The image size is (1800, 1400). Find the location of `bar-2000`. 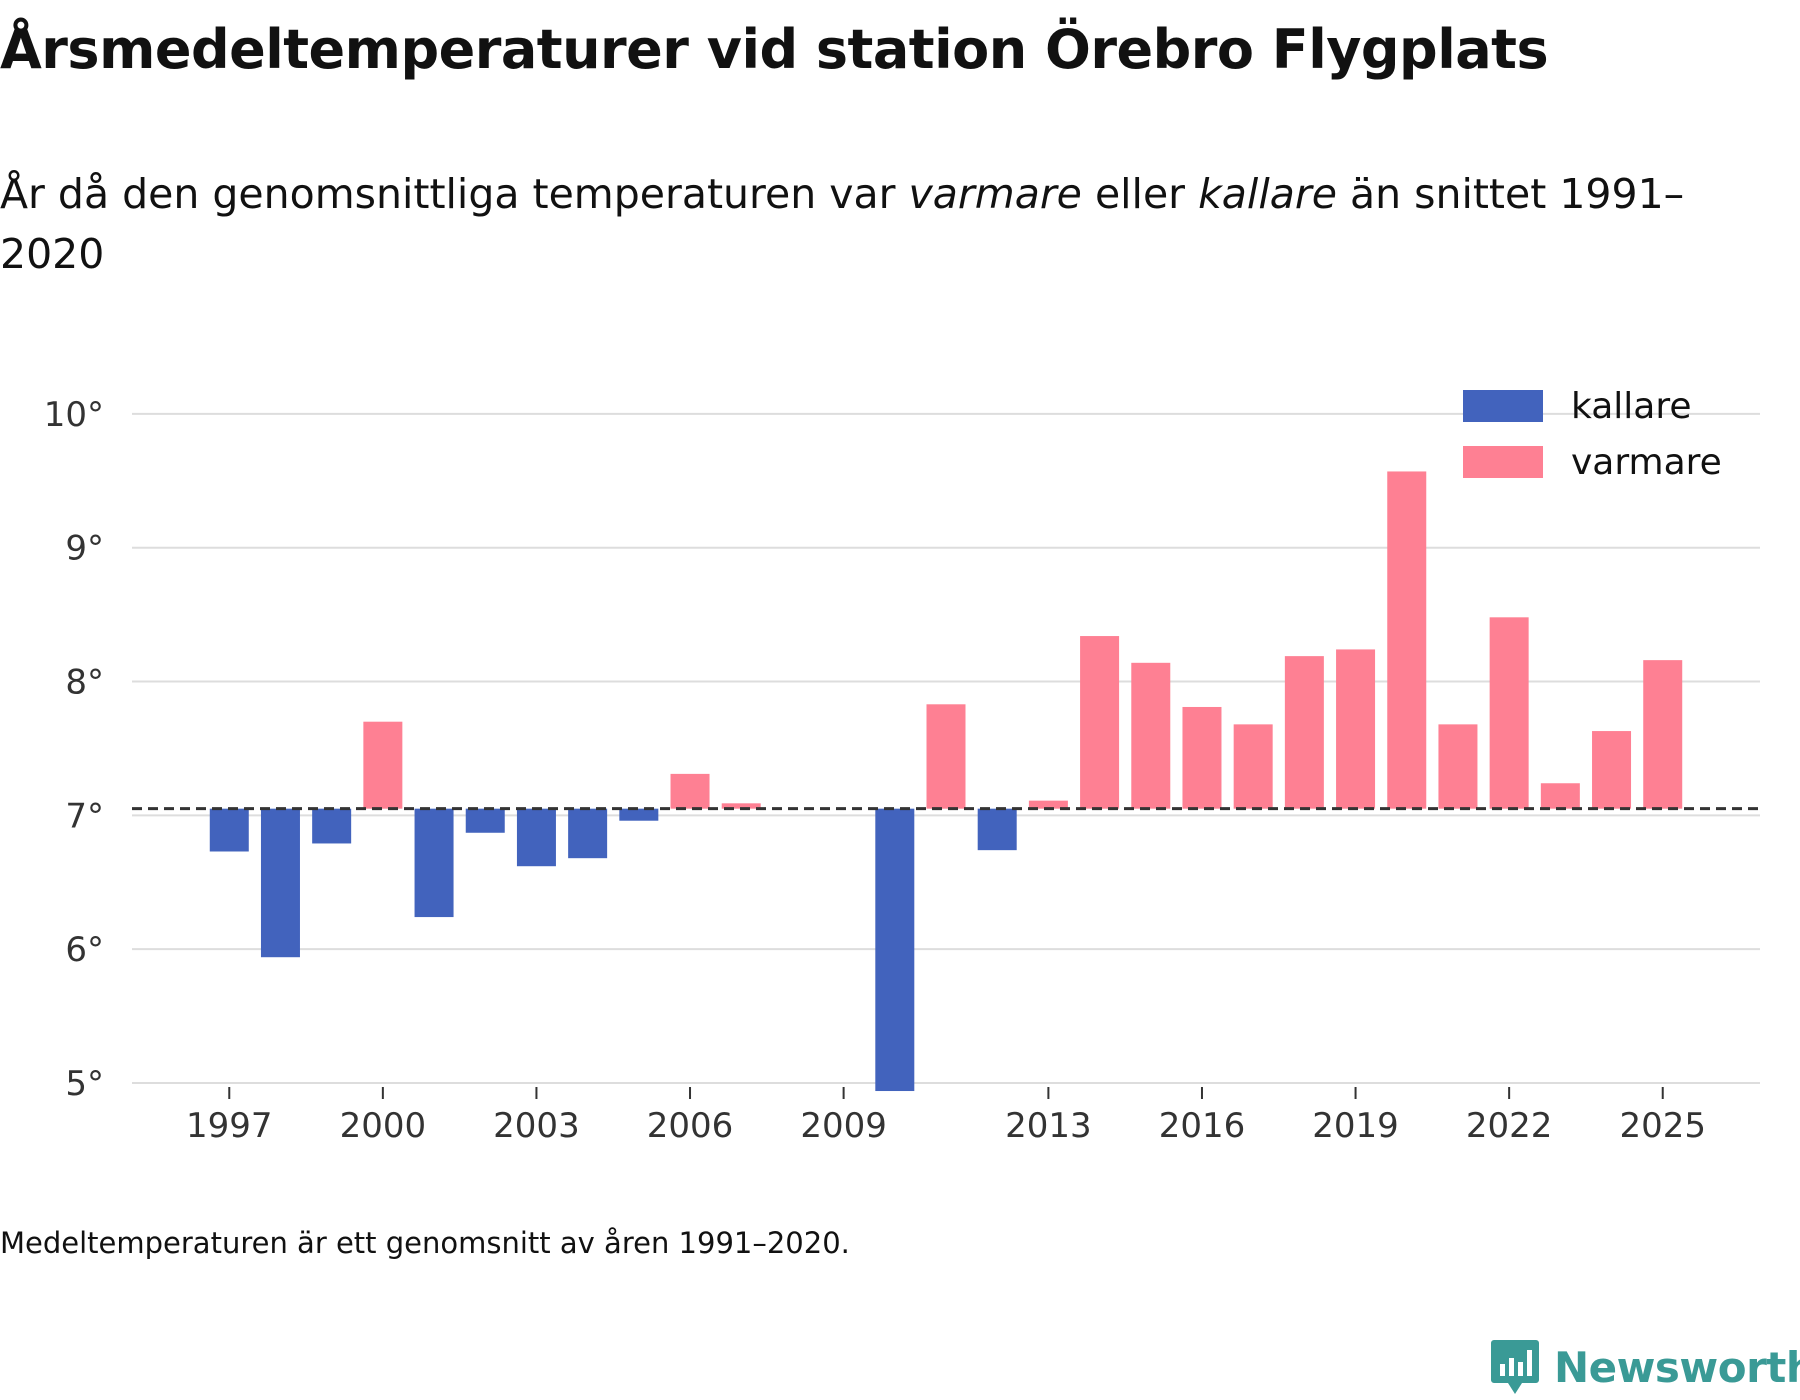

bar-2000 is located at coordinates (383, 765).